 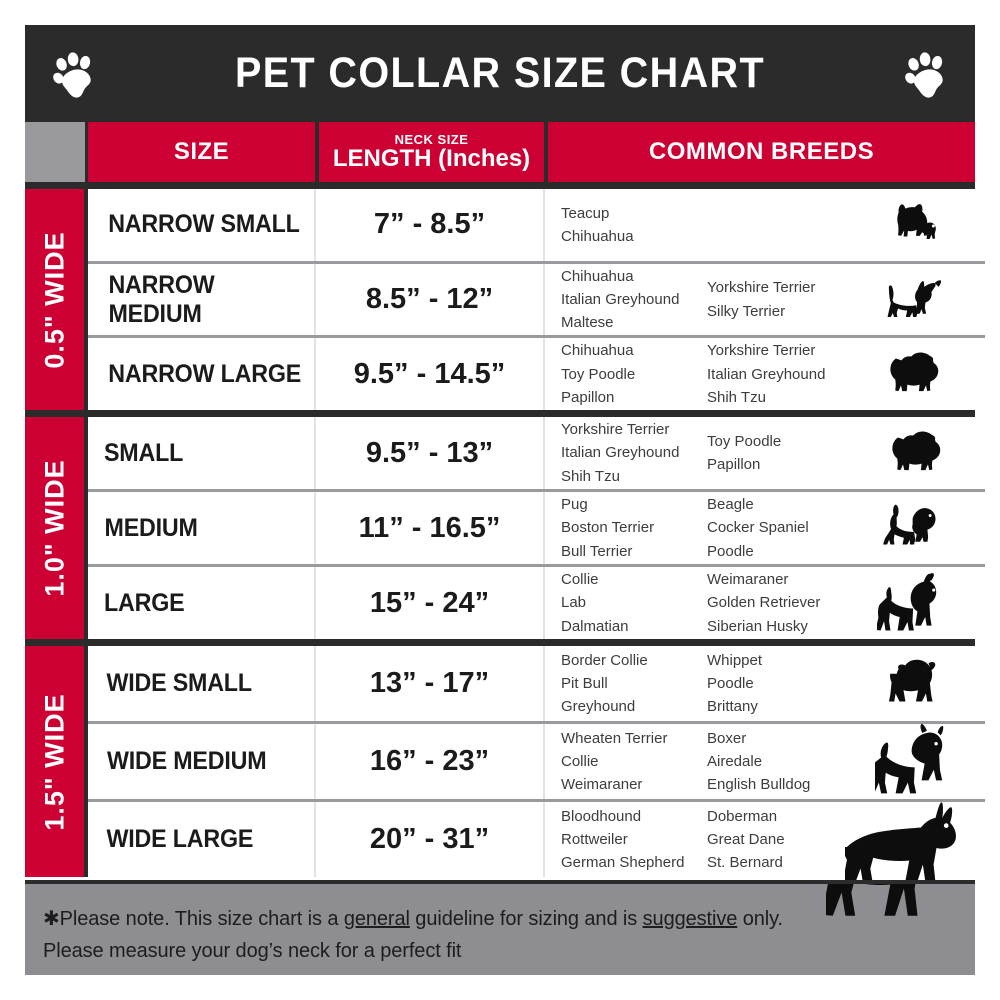 I want to click on breed-item: Teacup, so click(x=585, y=213).